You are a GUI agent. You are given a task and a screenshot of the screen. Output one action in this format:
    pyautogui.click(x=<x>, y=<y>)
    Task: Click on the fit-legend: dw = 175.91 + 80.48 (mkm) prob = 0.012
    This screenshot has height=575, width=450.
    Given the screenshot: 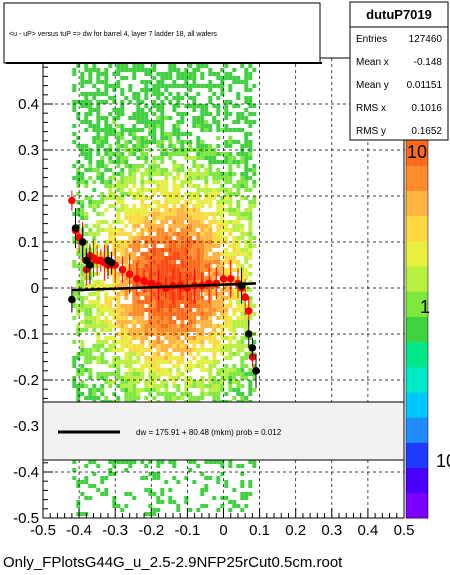 What is the action you would take?
    pyautogui.click(x=223, y=431)
    